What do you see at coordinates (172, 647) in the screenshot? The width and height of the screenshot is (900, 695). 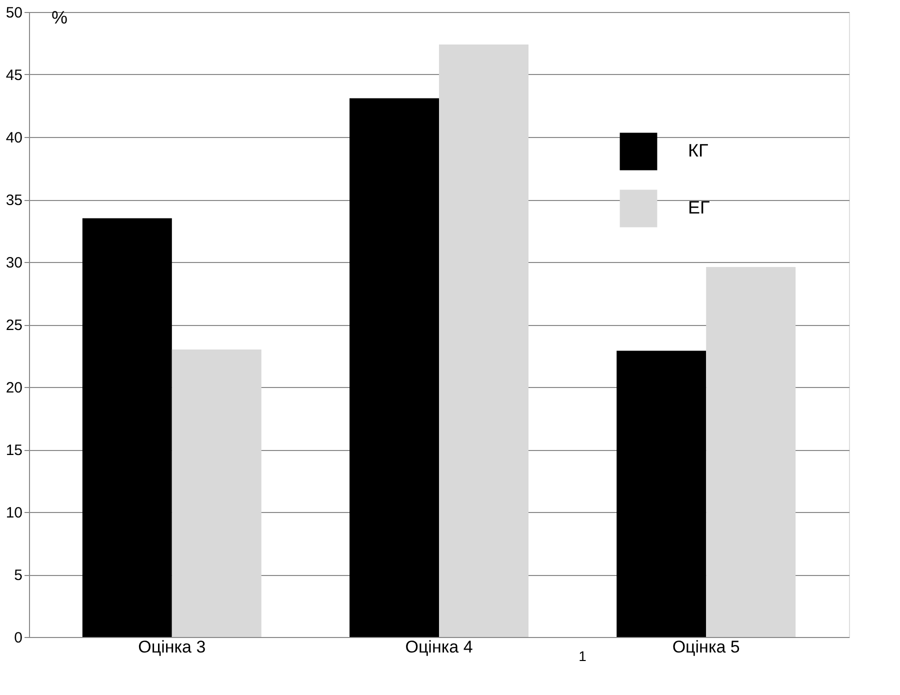 I see `x-tick-label: Оцінка 3` at bounding box center [172, 647].